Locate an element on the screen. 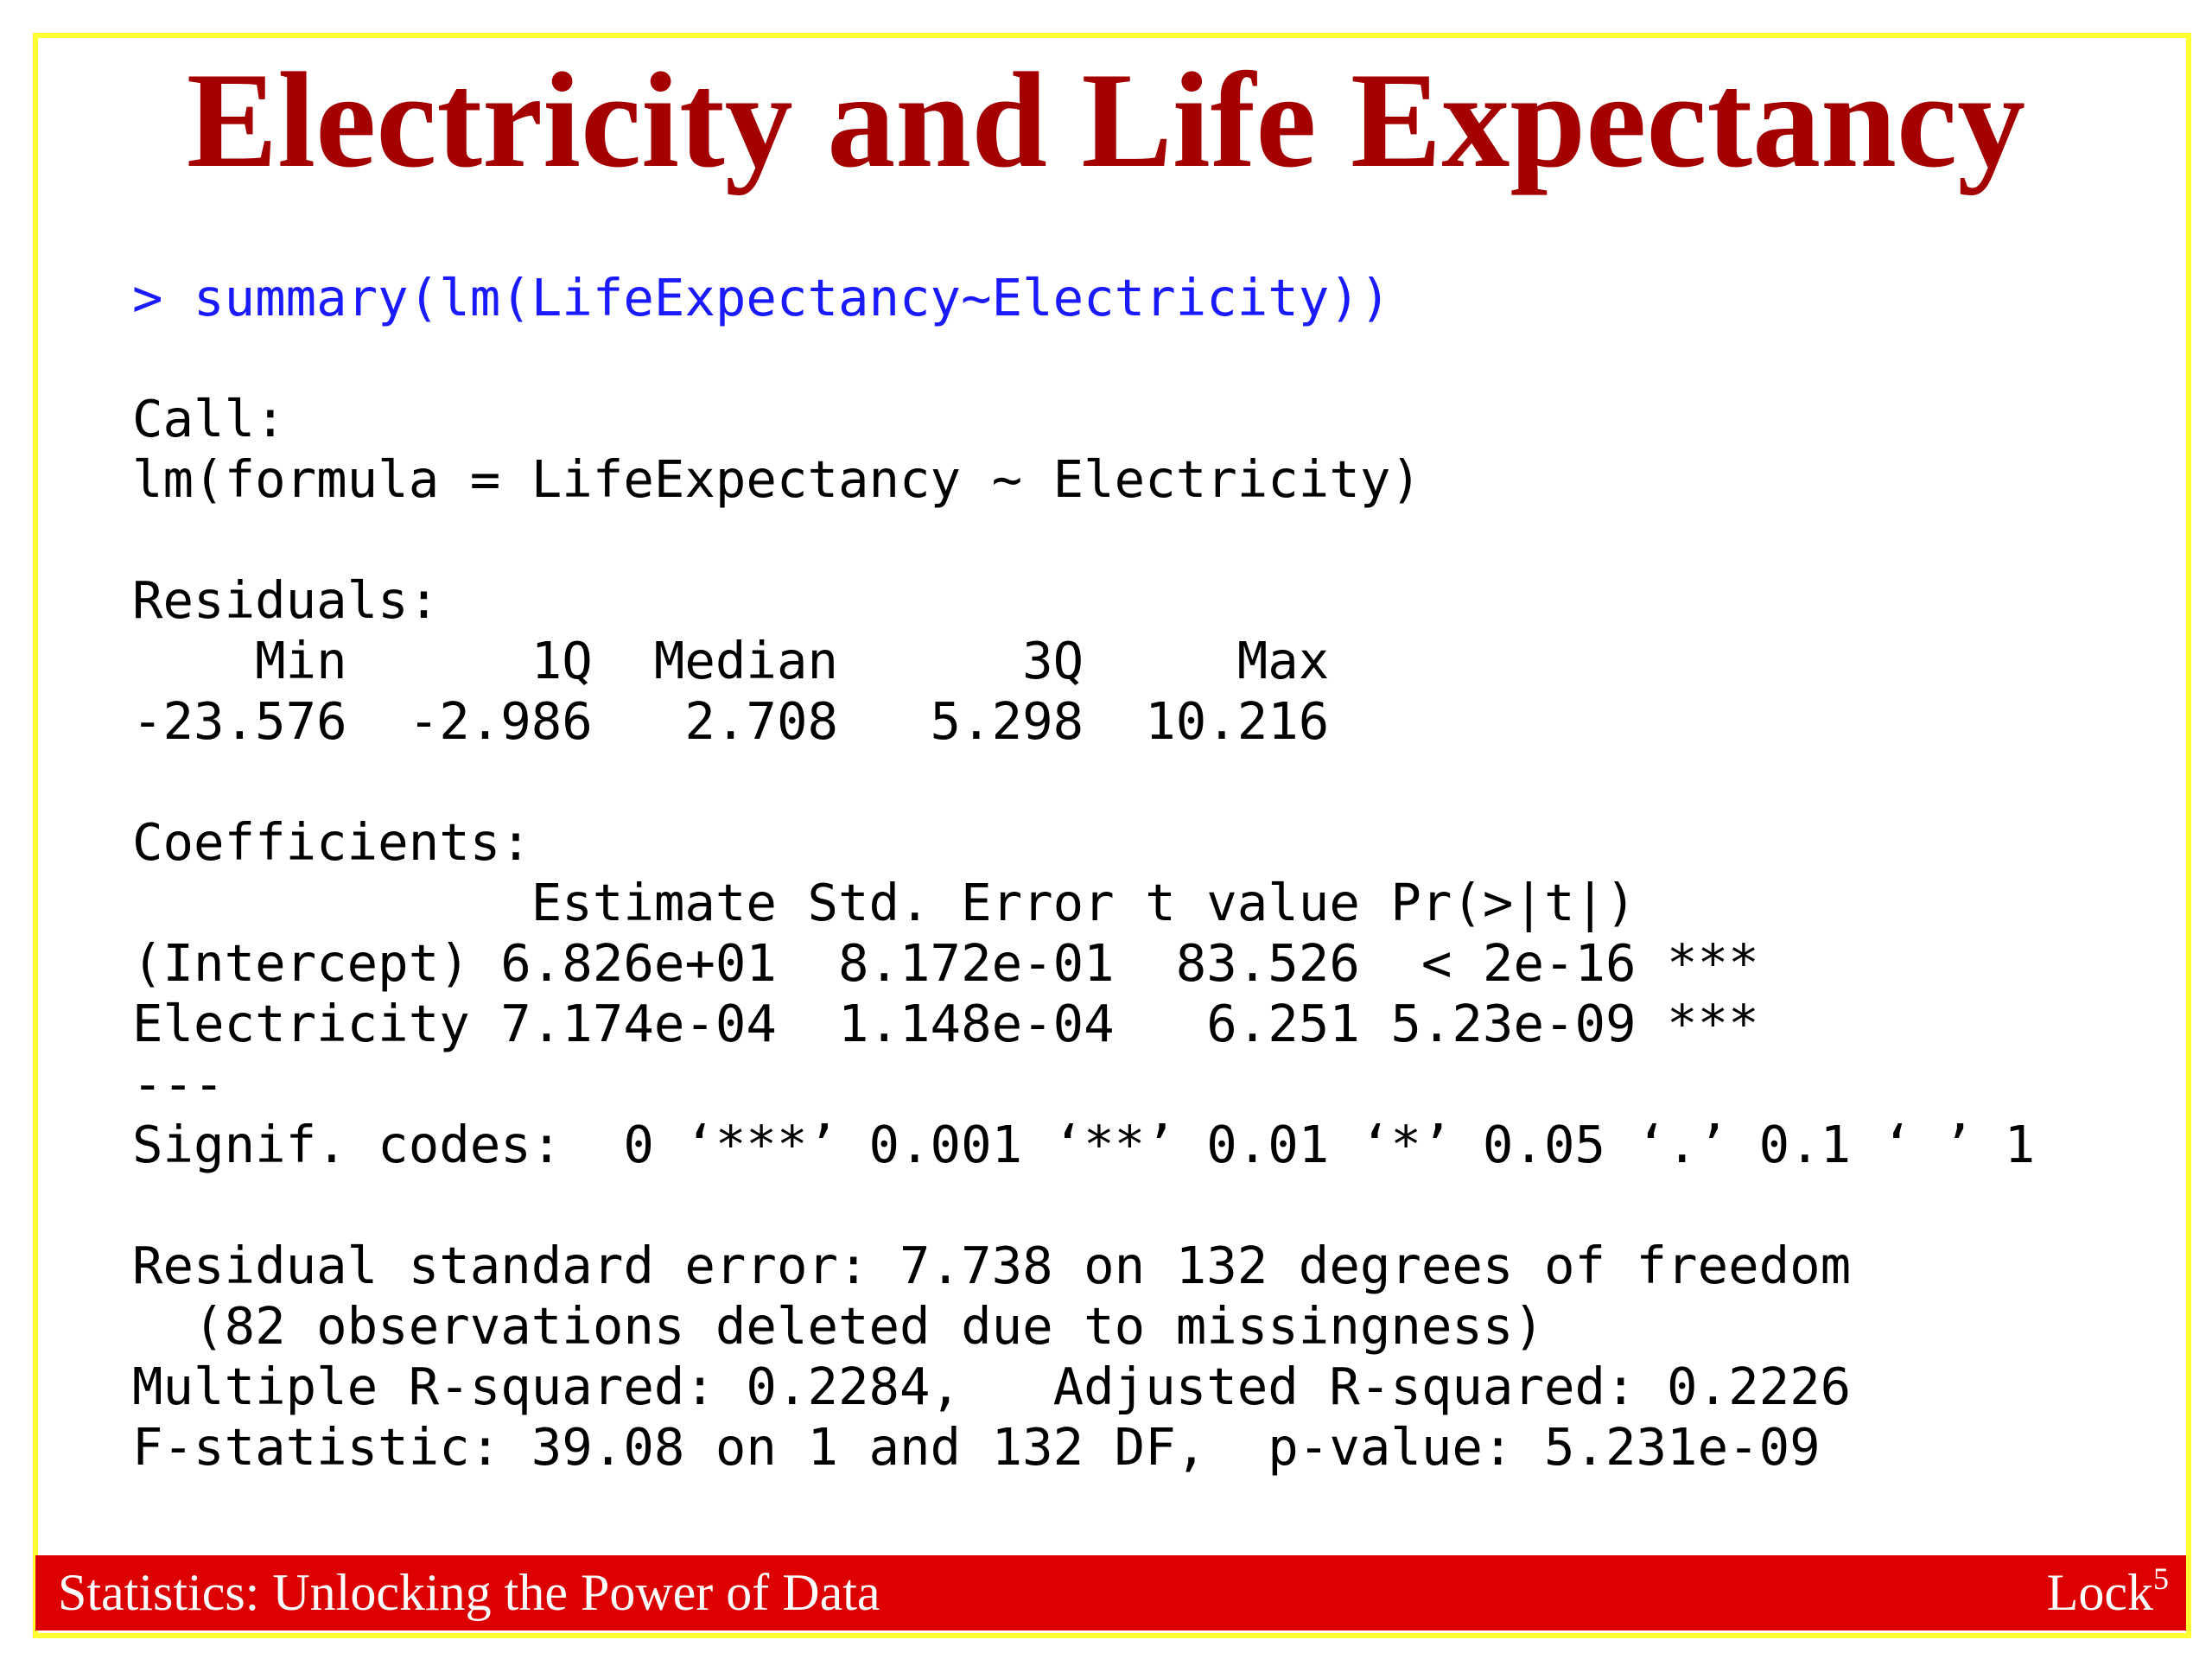 This screenshot has width=2212, height=1659. output-line: Min 1Q Median 3Q Max is located at coordinates (746, 660).